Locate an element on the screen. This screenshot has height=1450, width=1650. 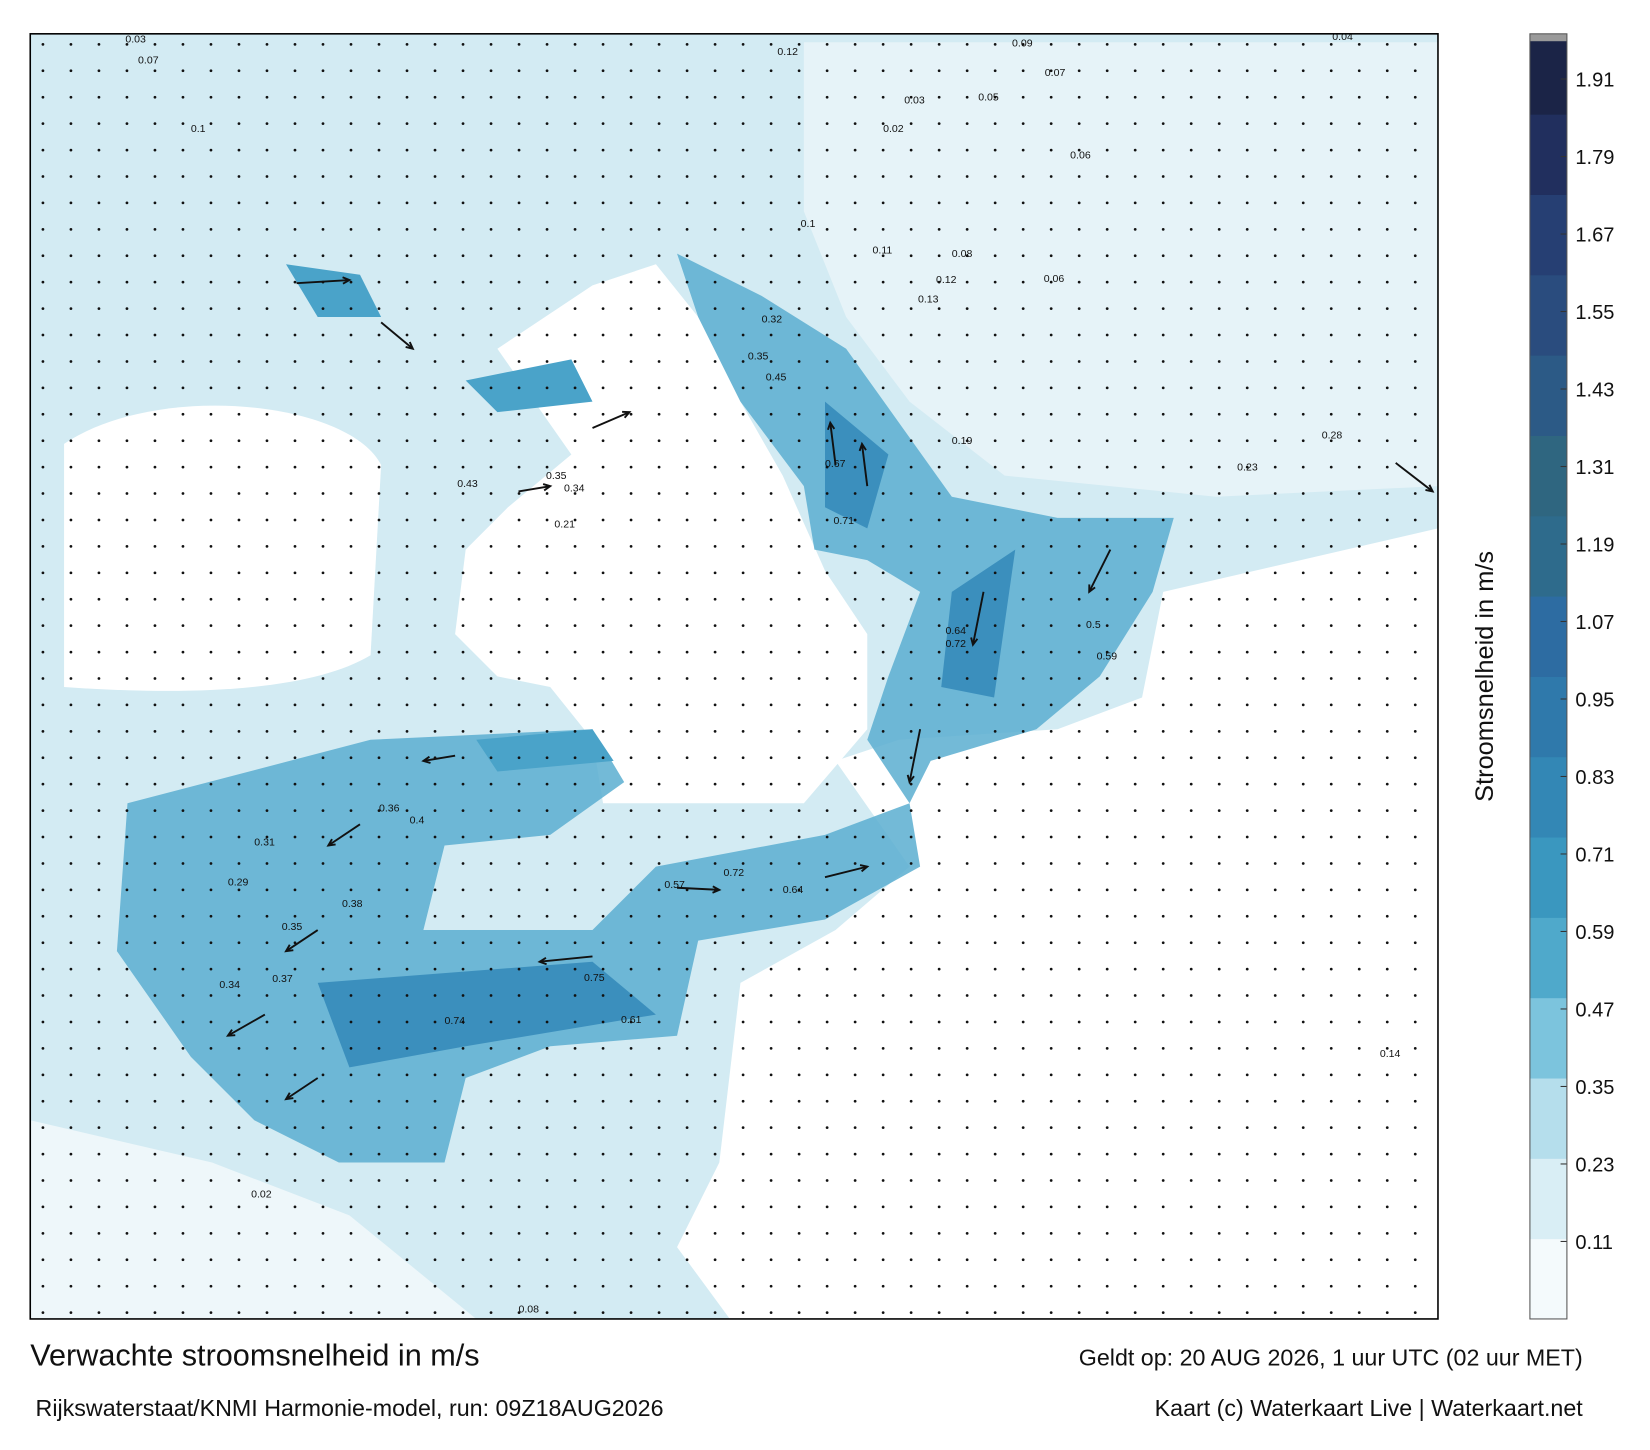
colorbar-tick-label: 1.43 is located at coordinates (1594, 390).